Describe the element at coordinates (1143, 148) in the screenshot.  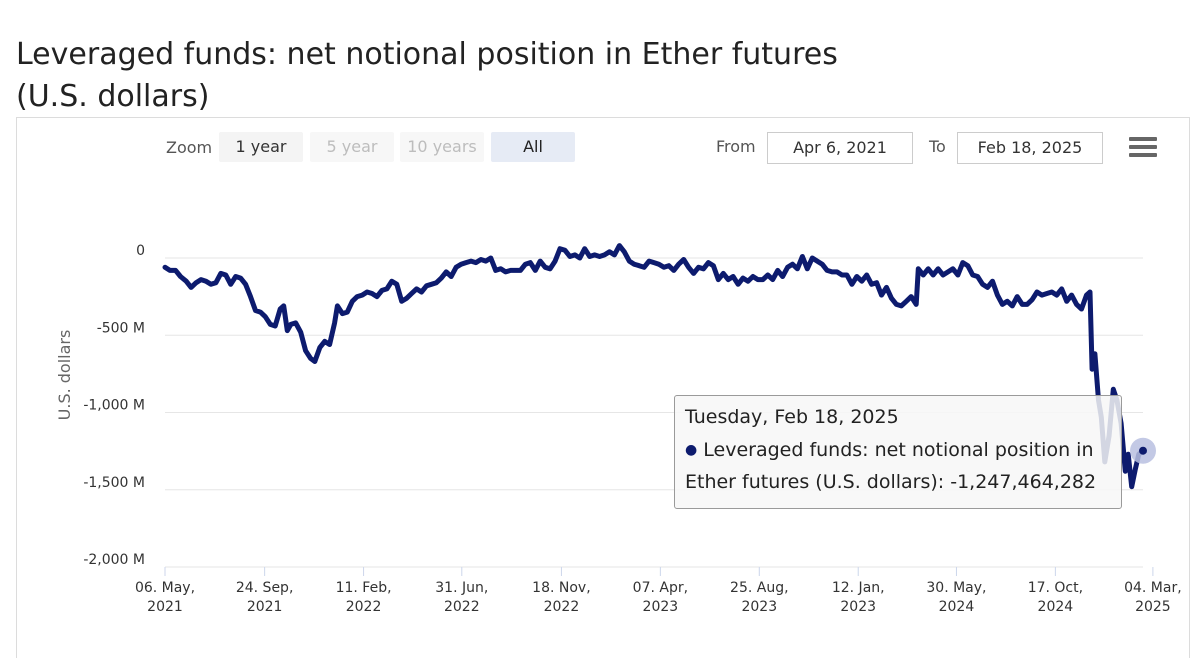
I see `hamburger-menu-icon` at that location.